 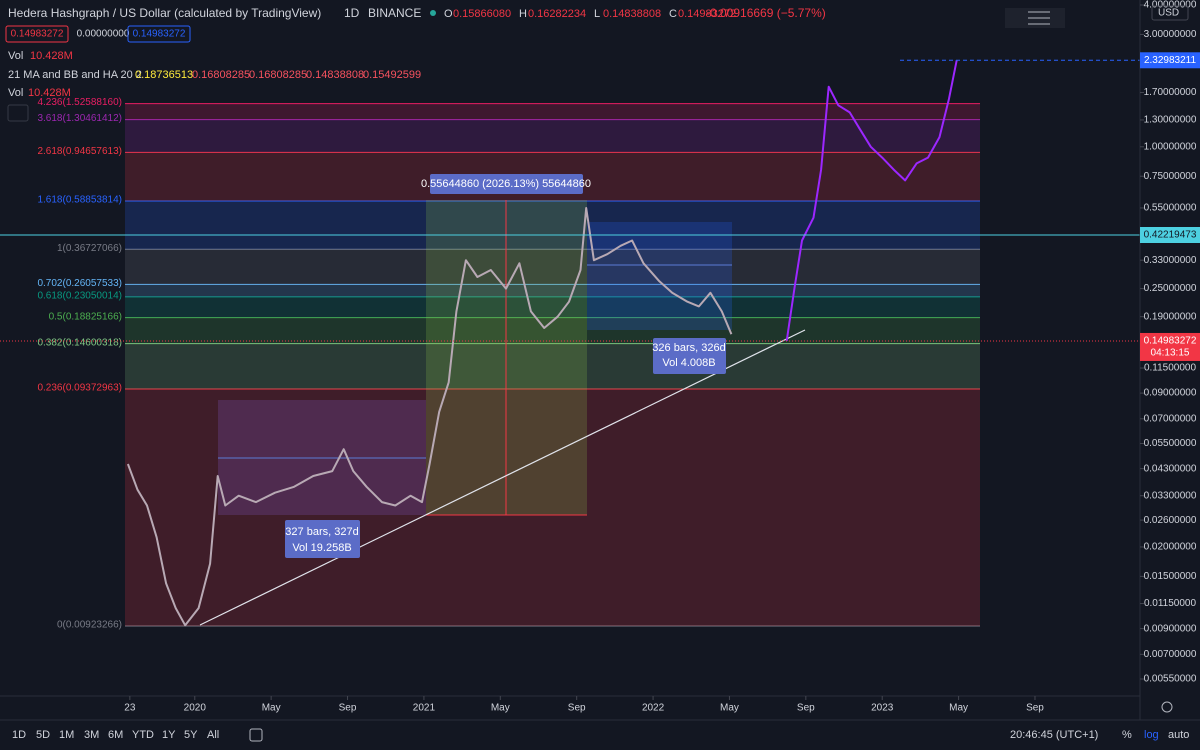 I want to click on ohlc-value: 0.15866080, so click(x=482, y=14).